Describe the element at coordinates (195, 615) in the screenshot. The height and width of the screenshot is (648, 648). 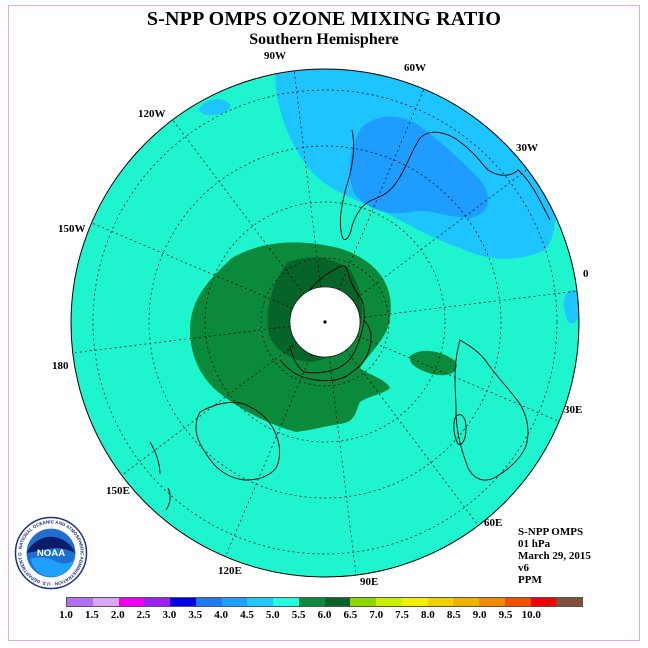
I see `color-scale-tick-label: 3.5` at that location.